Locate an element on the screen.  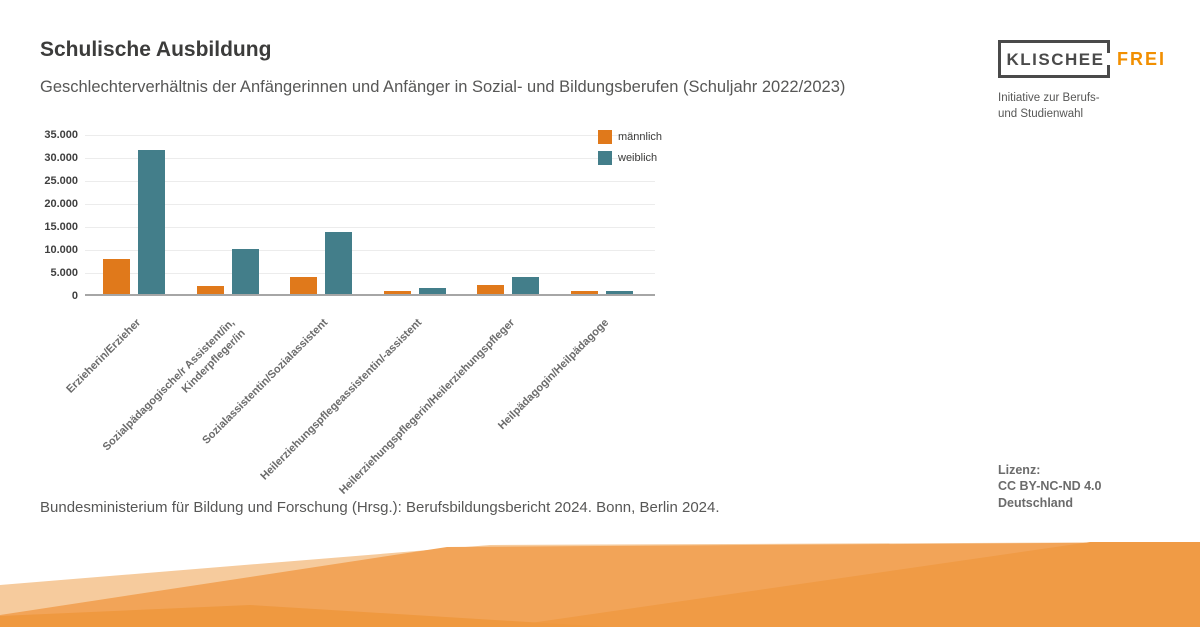
logo-frame: KLISCHEE is located at coordinates (1054, 59).